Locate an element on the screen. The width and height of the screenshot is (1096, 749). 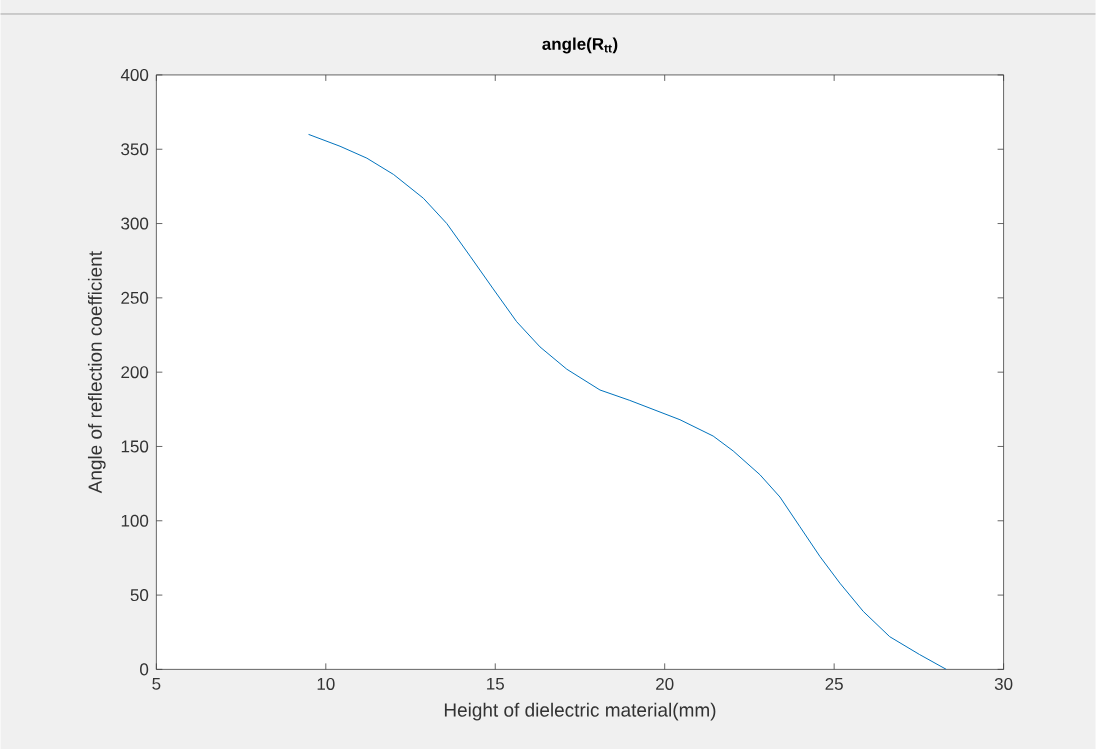
x-tick-label: 25 is located at coordinates (834, 683).